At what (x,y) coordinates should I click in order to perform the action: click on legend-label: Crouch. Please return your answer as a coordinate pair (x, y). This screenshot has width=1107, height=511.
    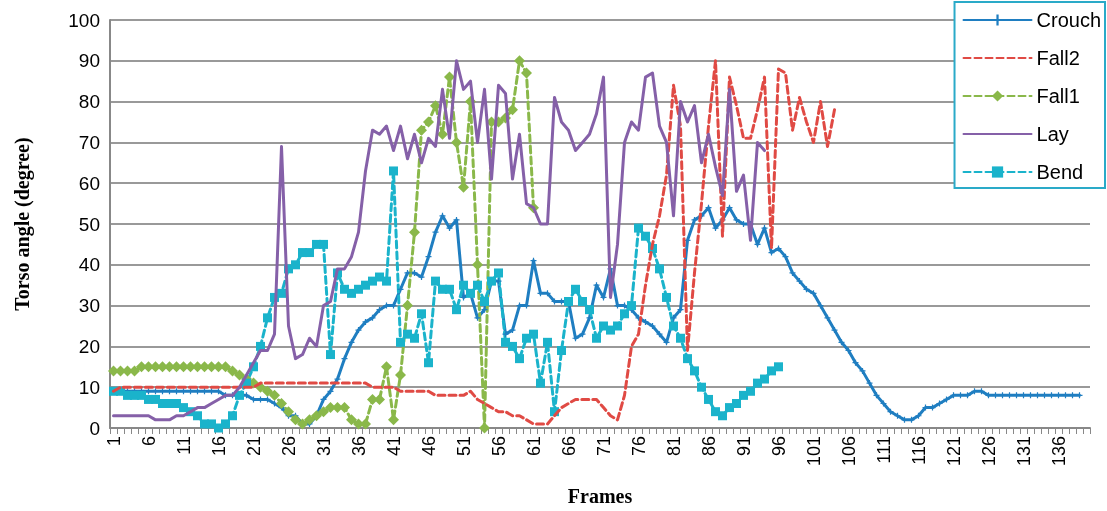
    Looking at the image, I should click on (1069, 20).